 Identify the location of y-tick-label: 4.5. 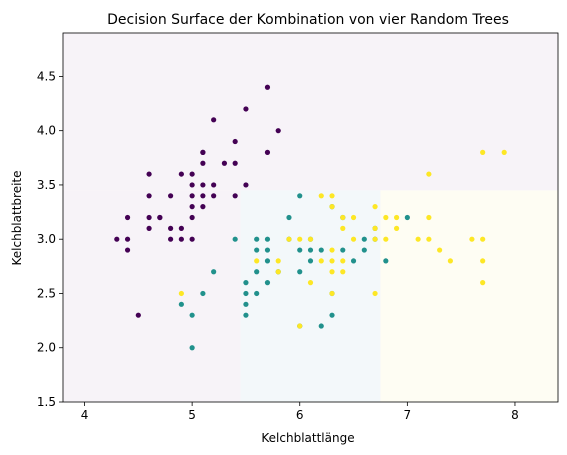
(46, 76).